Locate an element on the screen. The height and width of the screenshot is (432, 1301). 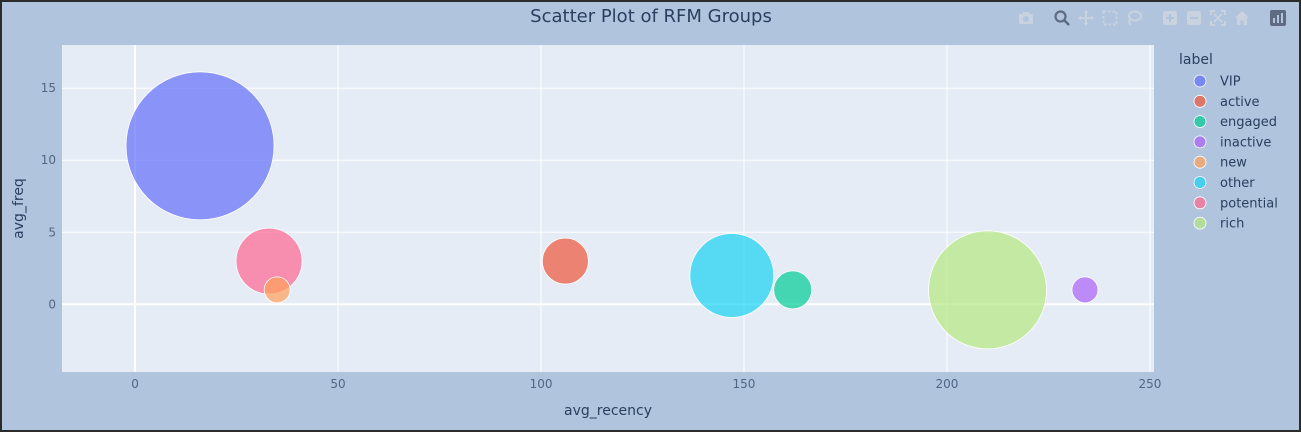
legend-item-active: active is located at coordinates (1226, 102).